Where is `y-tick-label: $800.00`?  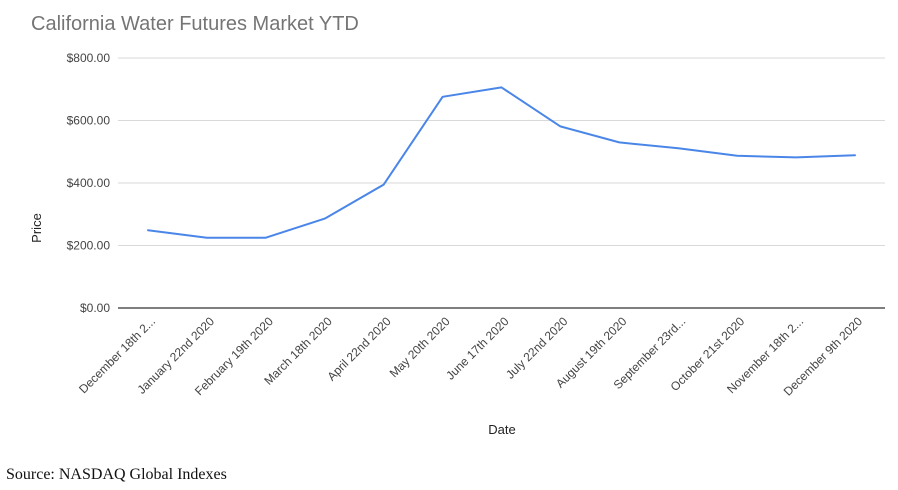
y-tick-label: $800.00 is located at coordinates (89, 58).